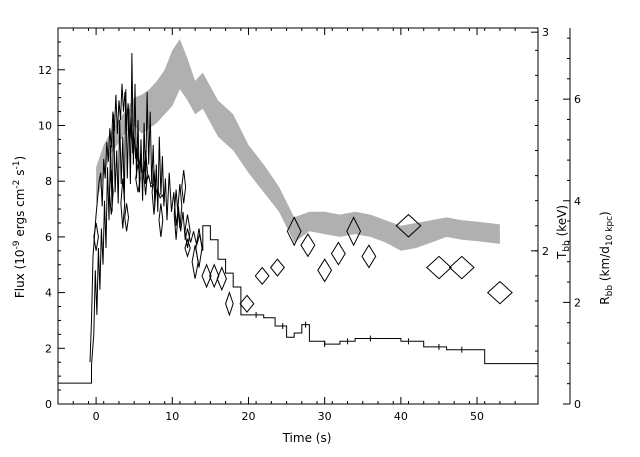 The height and width of the screenshot is (457, 640). Describe the element at coordinates (545, 32) in the screenshot. I see `temperature-tick-label: 3` at that location.